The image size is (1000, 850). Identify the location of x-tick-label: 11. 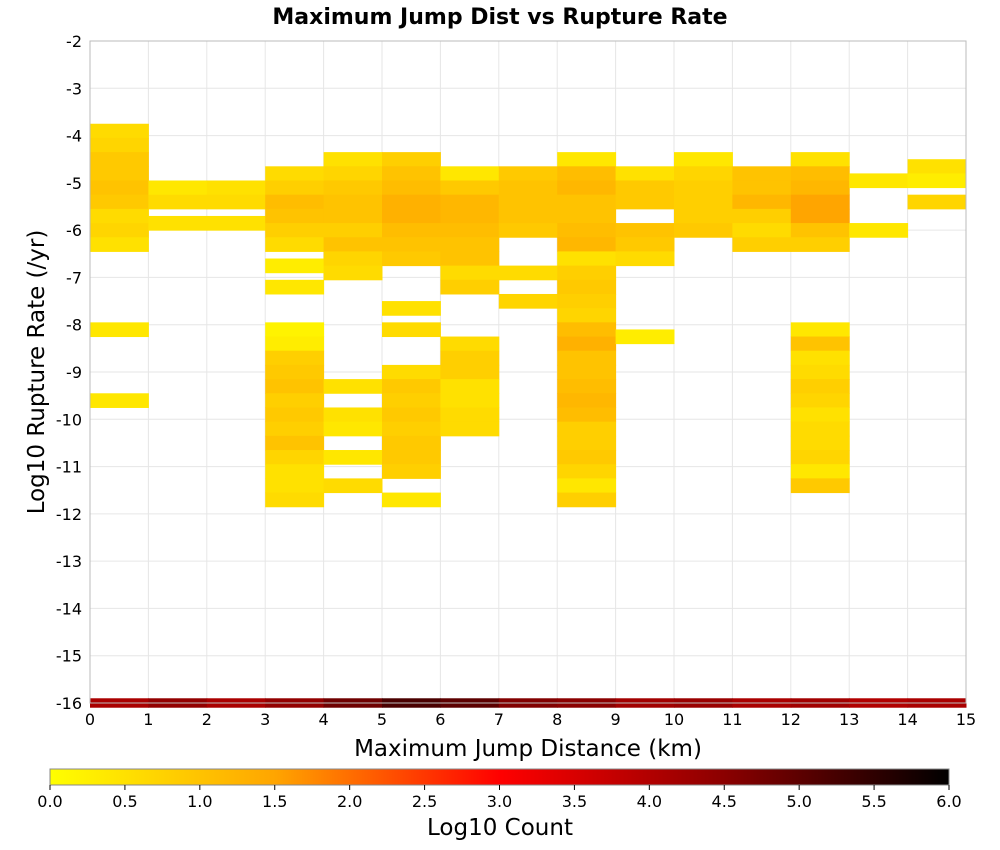
(732, 719).